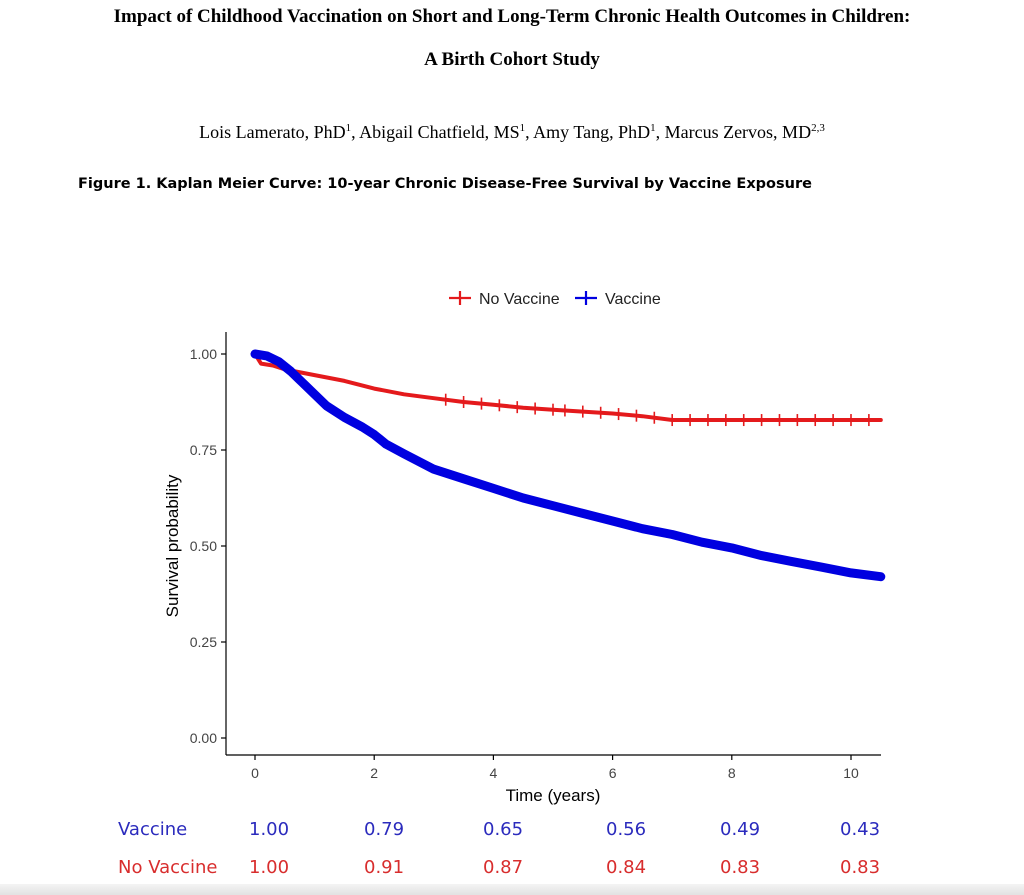  I want to click on risk-table-cell: 0.43, so click(860, 829).